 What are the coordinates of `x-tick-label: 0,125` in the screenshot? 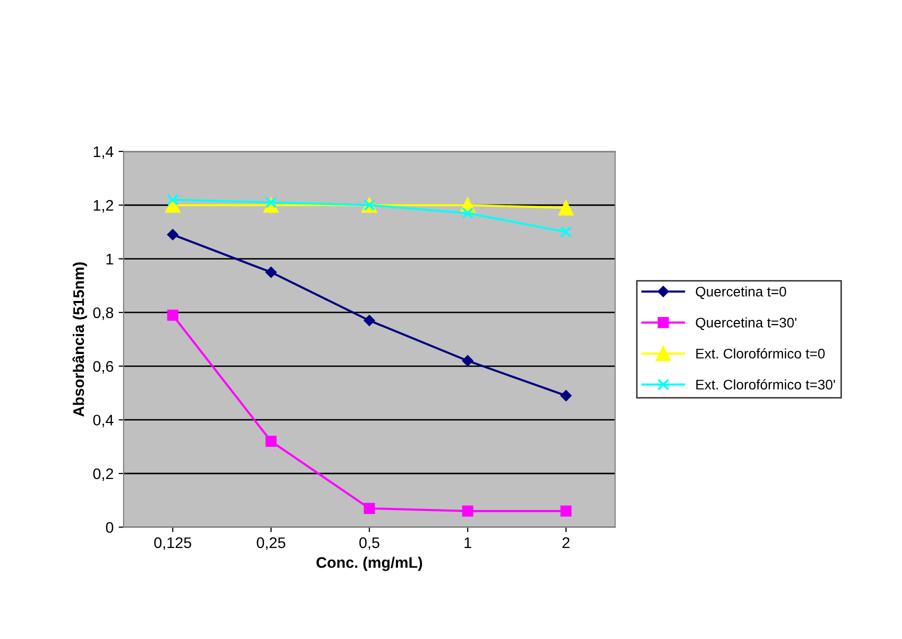 It's located at (173, 543).